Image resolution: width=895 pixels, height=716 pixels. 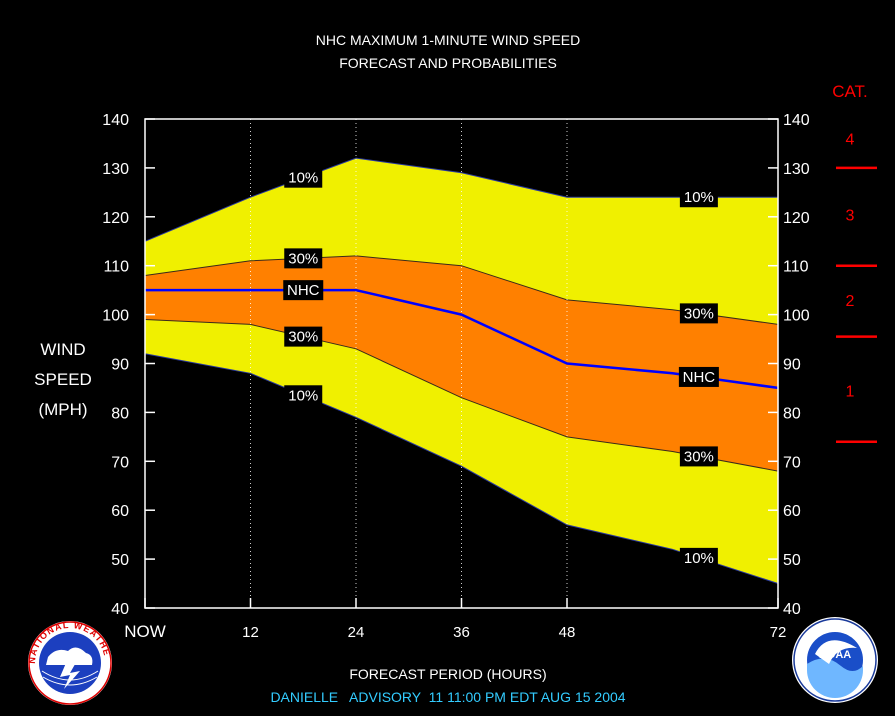 What do you see at coordinates (850, 215) in the screenshot?
I see `category-label-3: 3` at bounding box center [850, 215].